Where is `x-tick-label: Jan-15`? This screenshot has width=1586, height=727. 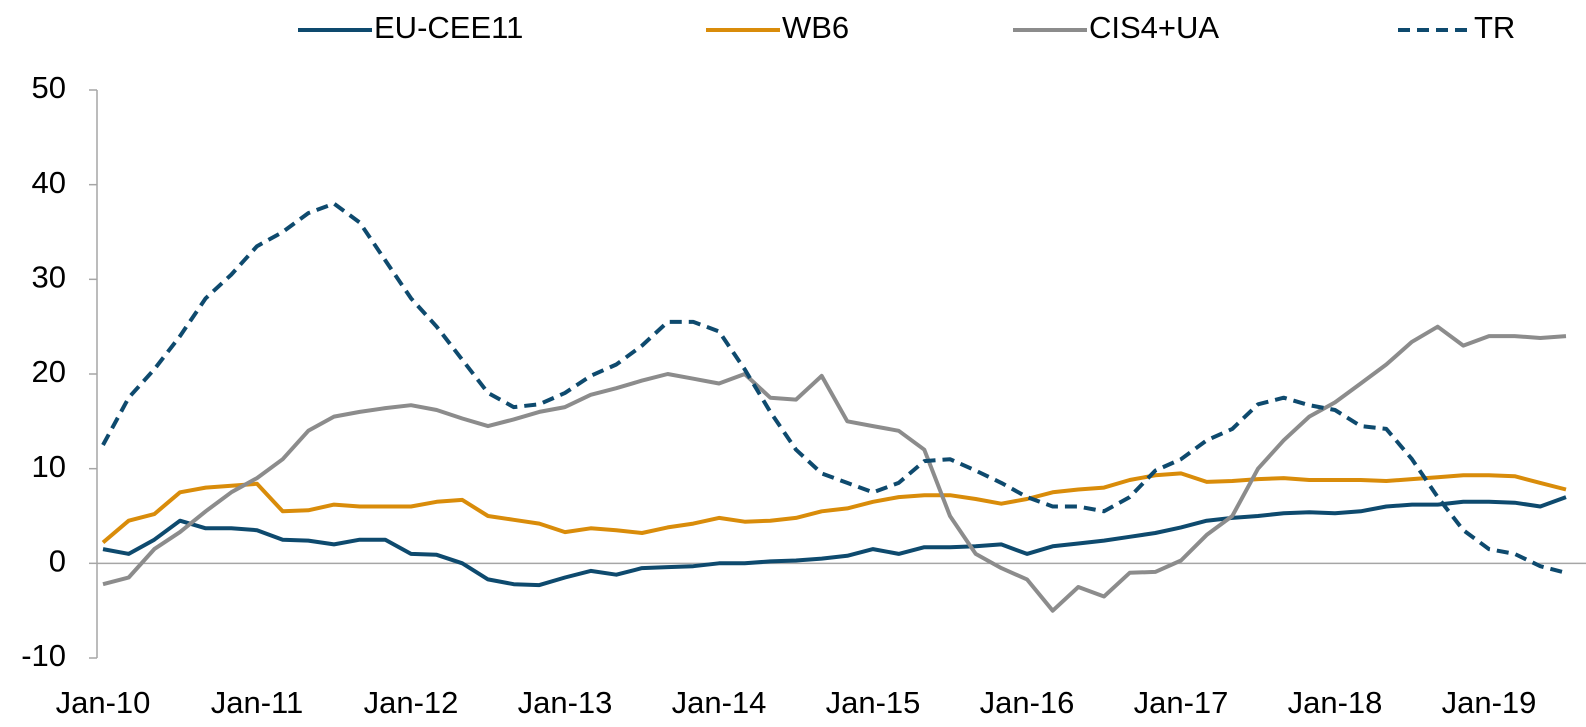 x-tick-label: Jan-15 is located at coordinates (873, 702).